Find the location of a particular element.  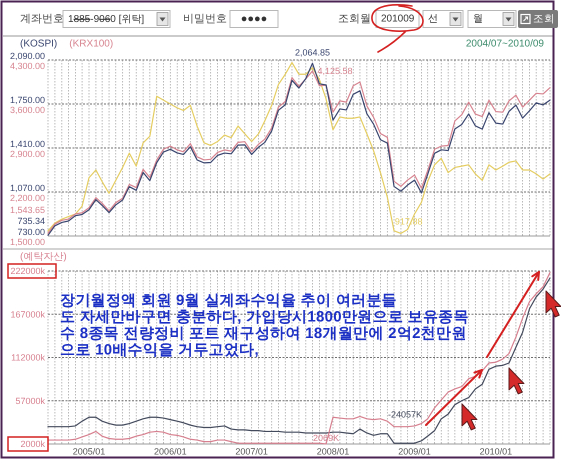

y2-tick-label: 1,500.00 is located at coordinates (27, 242).